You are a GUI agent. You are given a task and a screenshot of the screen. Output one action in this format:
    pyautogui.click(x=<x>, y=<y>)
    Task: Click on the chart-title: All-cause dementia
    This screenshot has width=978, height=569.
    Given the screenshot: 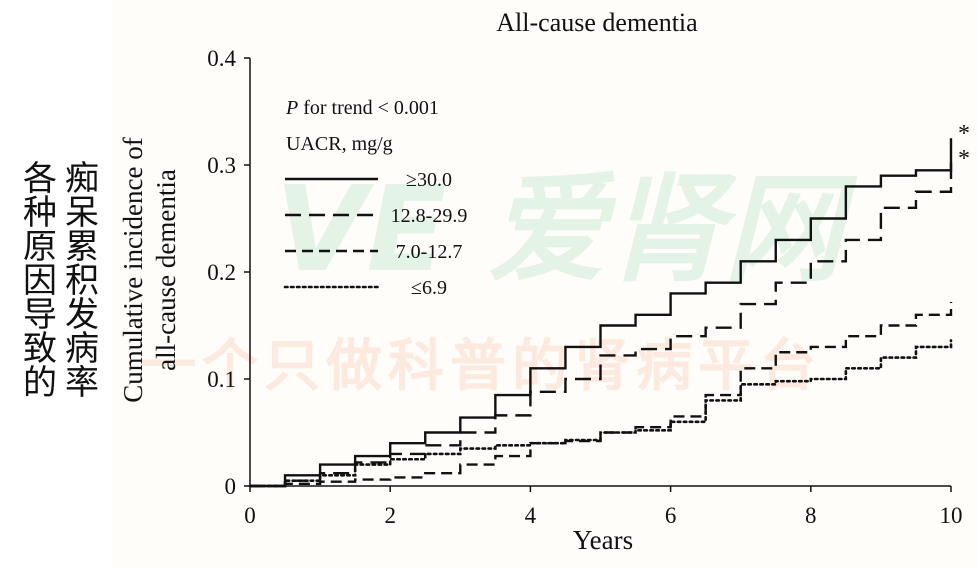 What is the action you would take?
    pyautogui.click(x=597, y=22)
    